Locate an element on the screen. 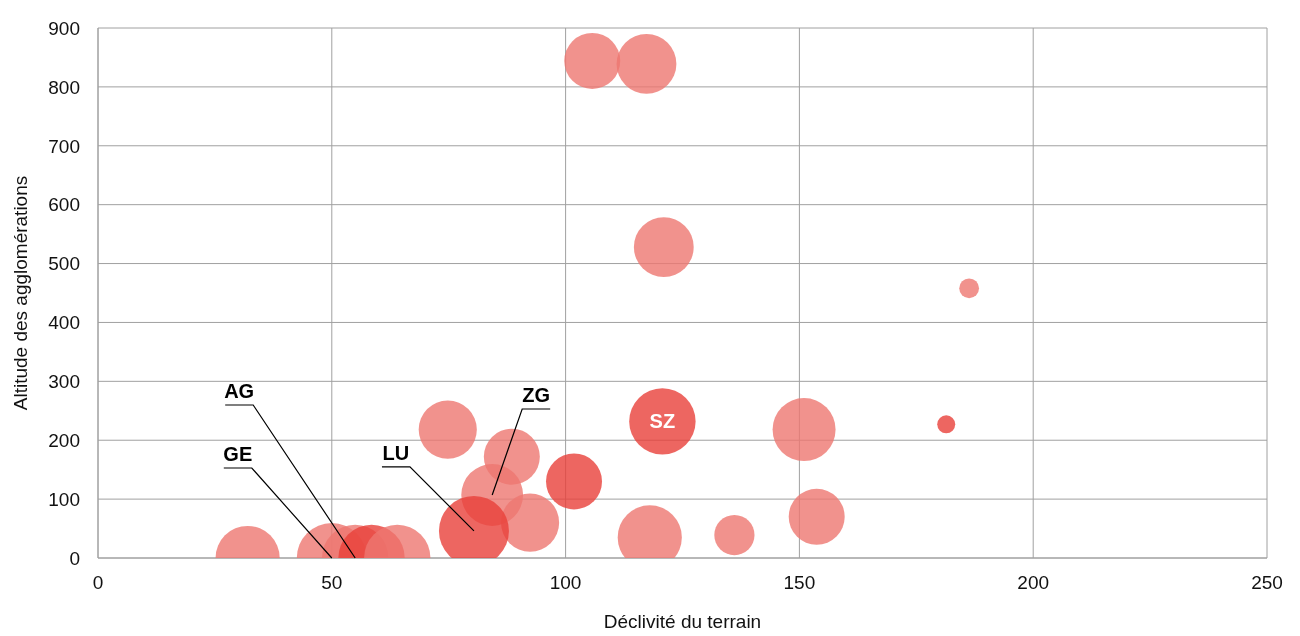  y-axis-title: Altitude des agglomérations is located at coordinates (20, 293).